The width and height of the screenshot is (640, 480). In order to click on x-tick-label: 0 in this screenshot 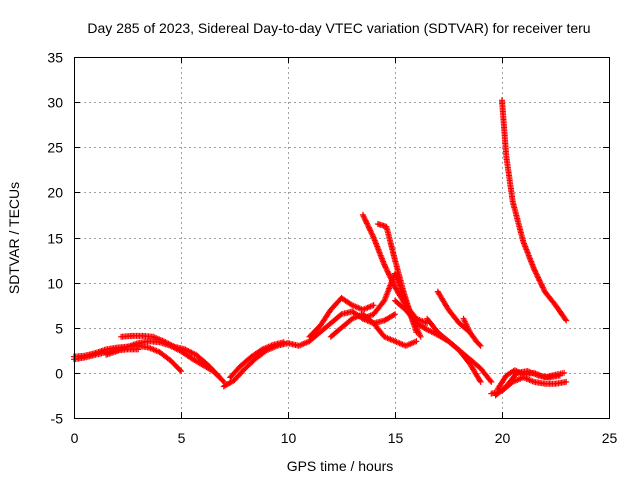, I will do `click(75, 438)`.